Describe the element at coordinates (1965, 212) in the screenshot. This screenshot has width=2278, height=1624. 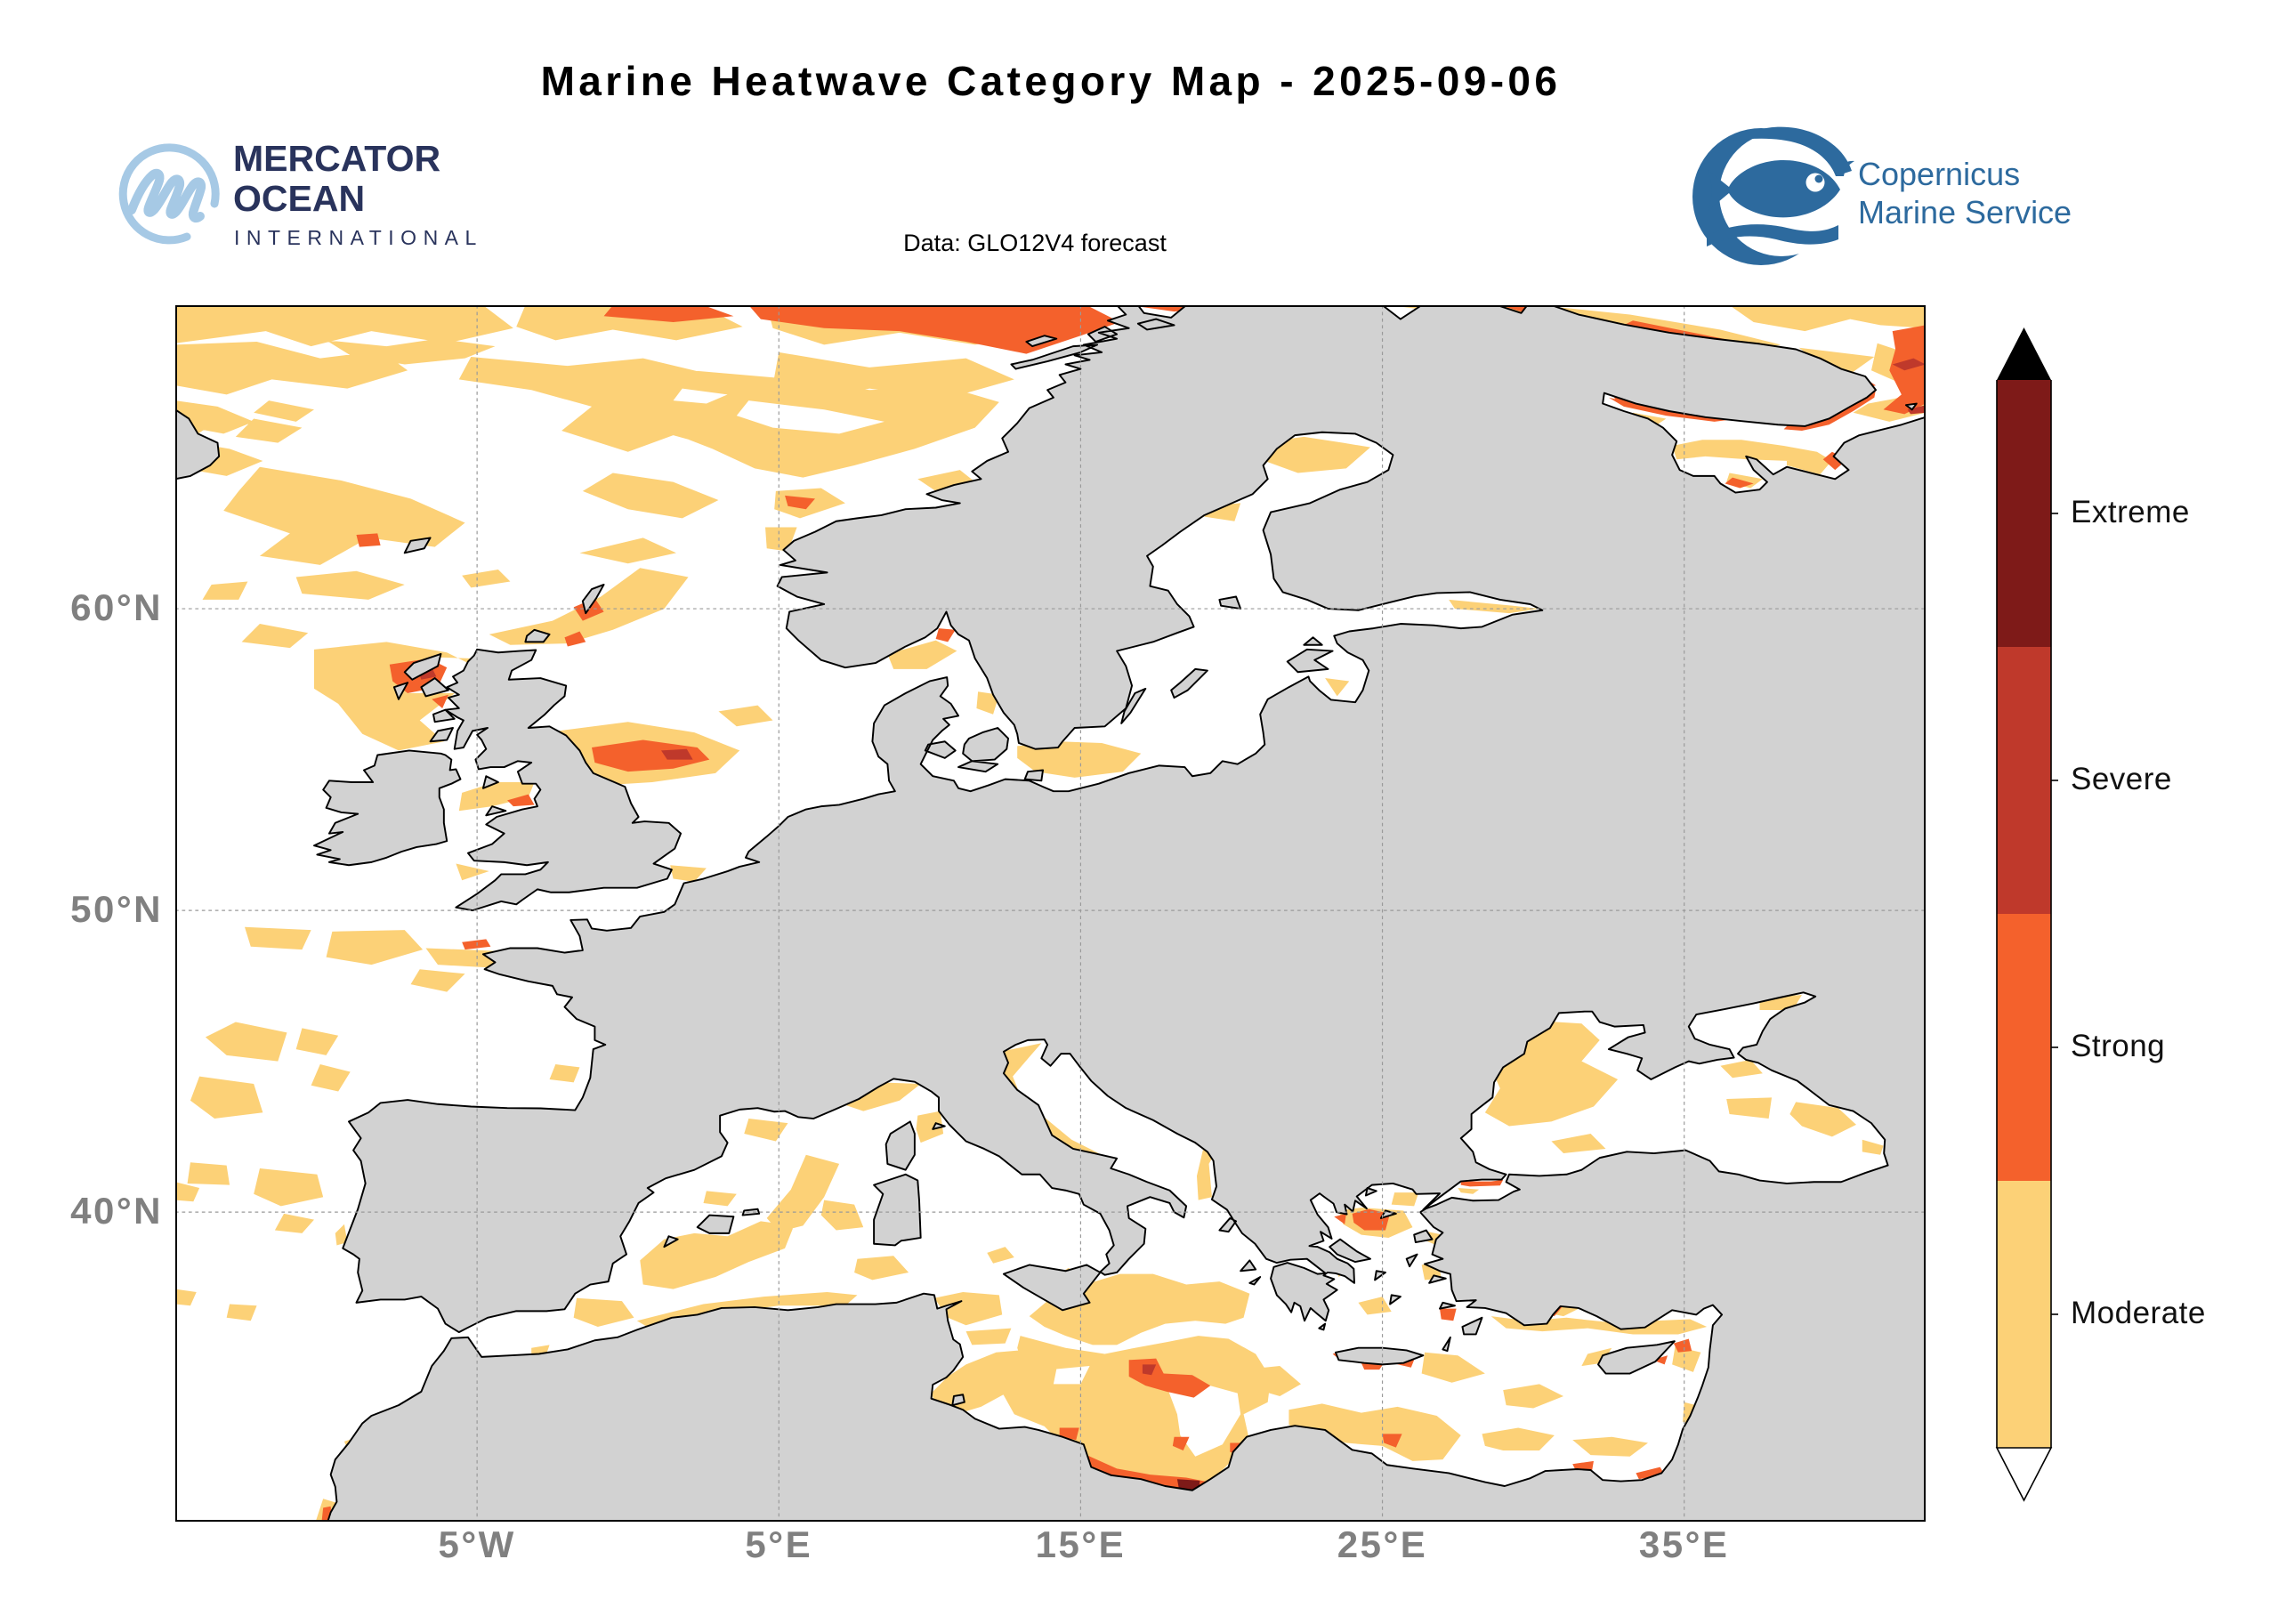
I see `svg-text: Marine Service` at that location.